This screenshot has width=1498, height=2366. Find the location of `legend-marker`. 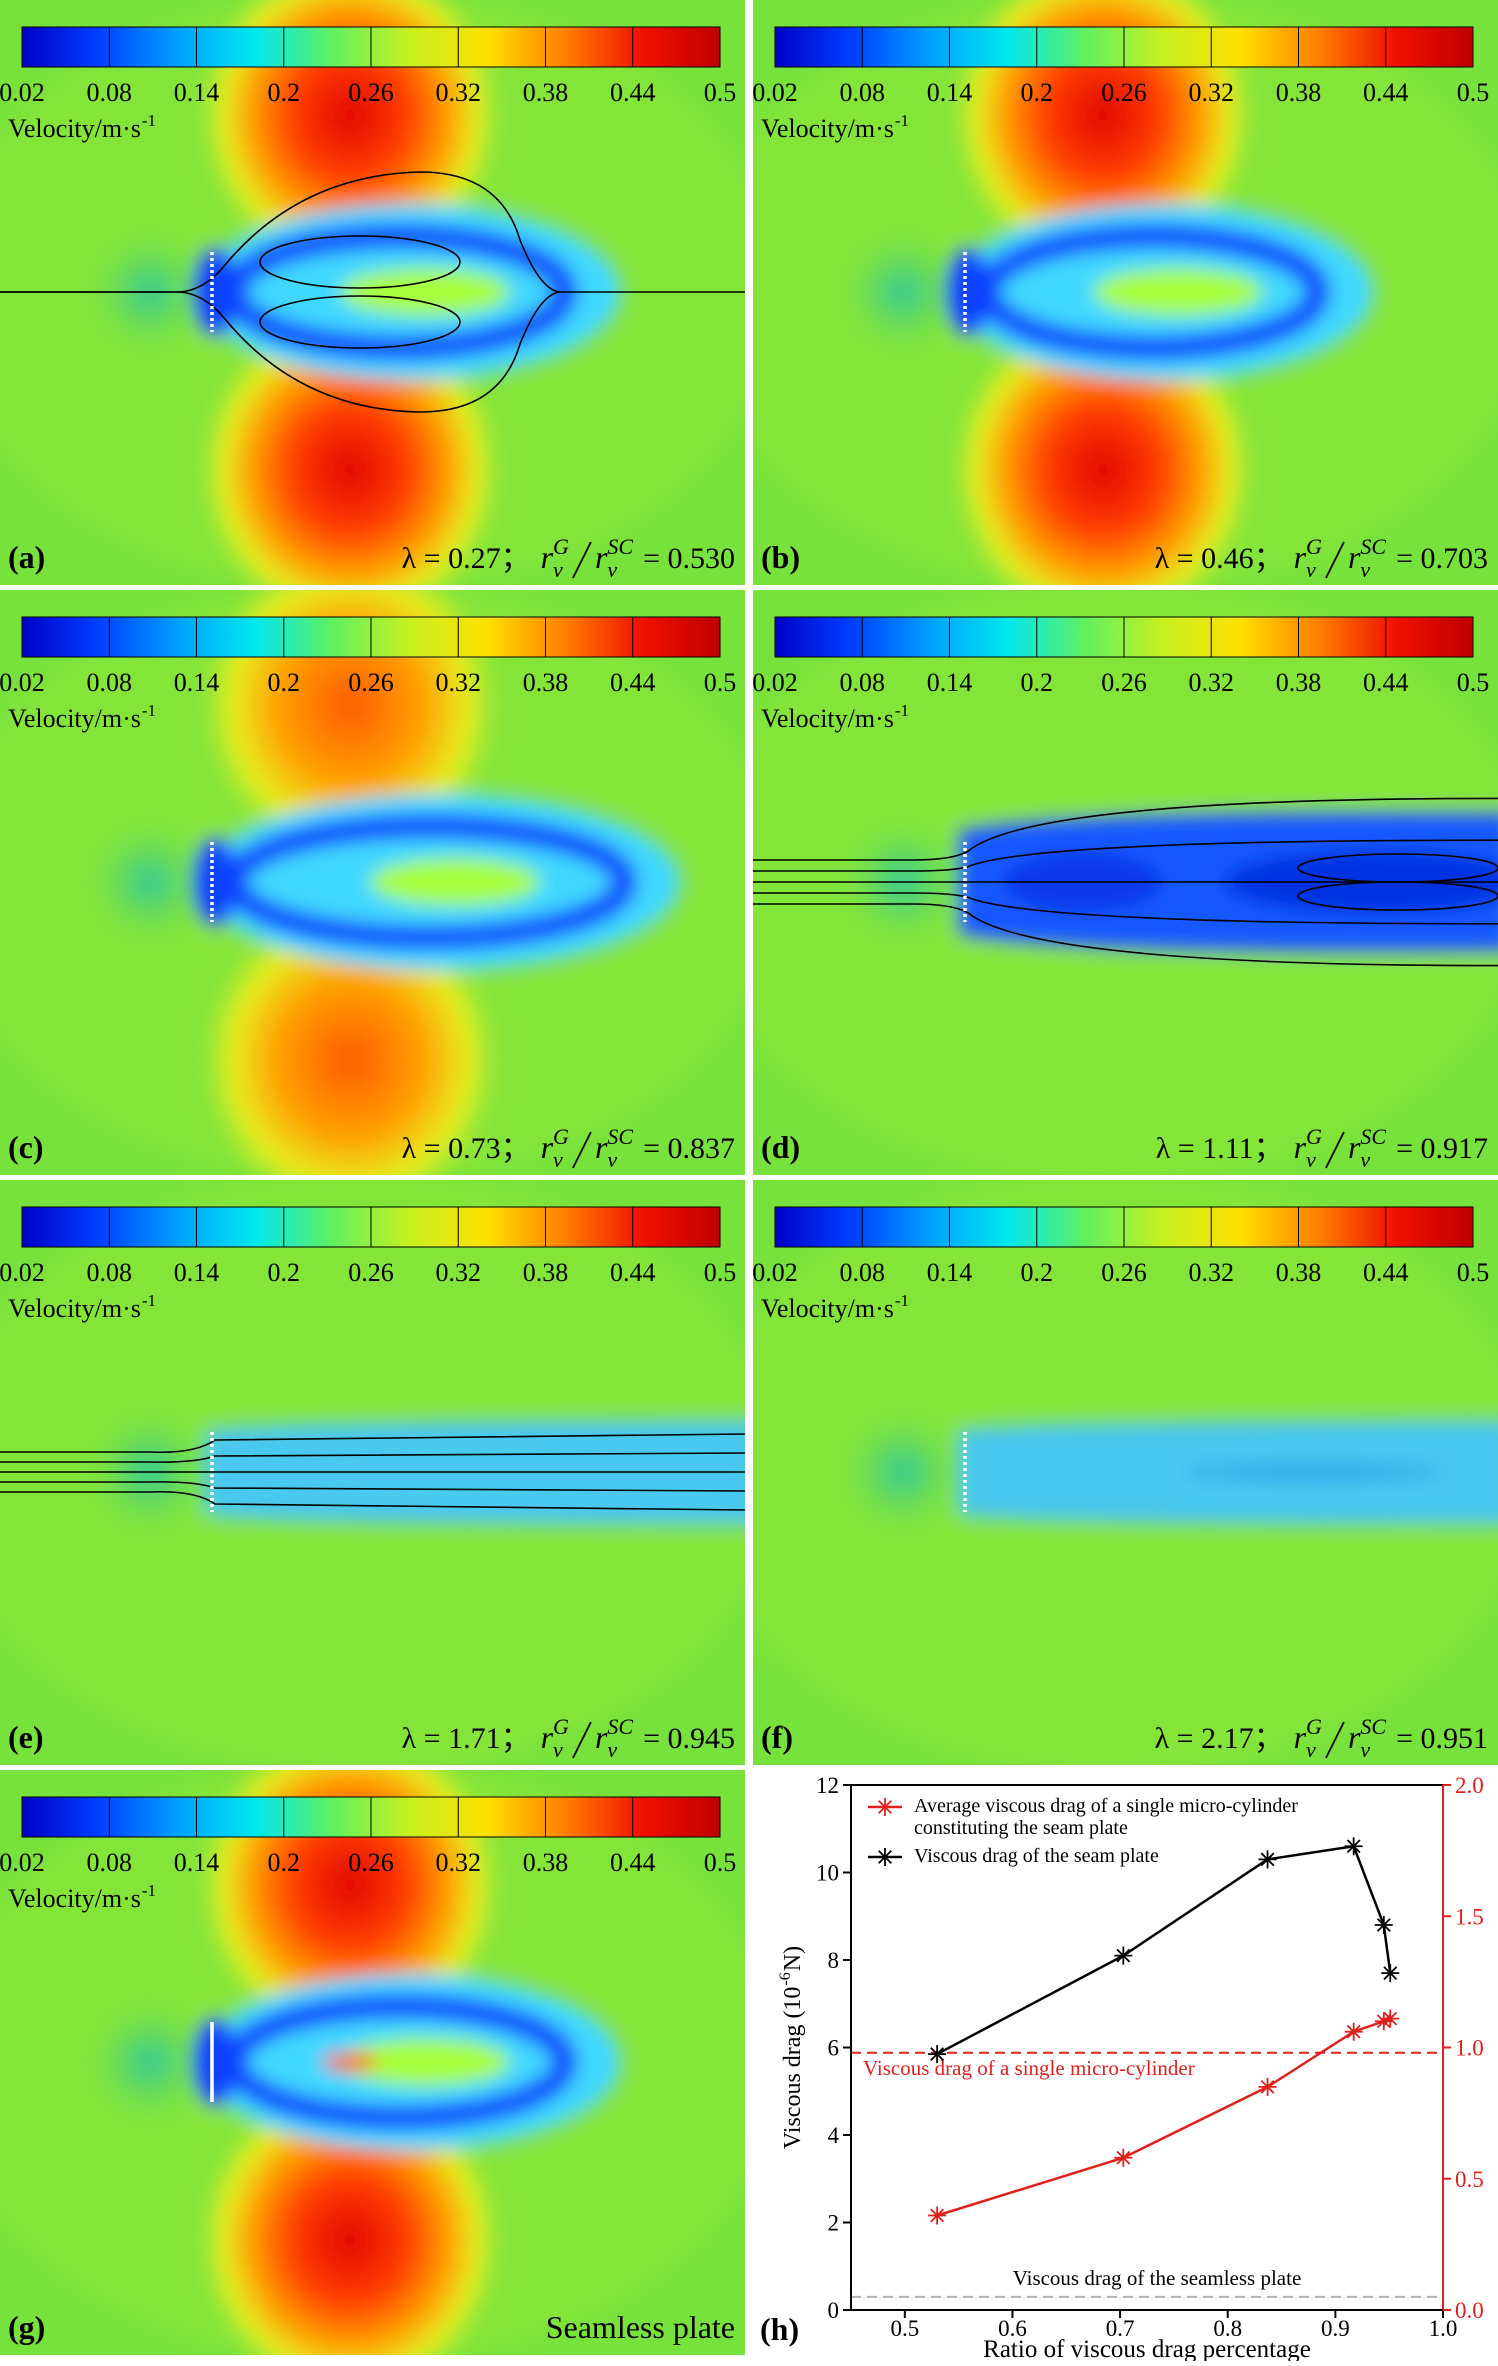

legend-marker is located at coordinates (885, 1807).